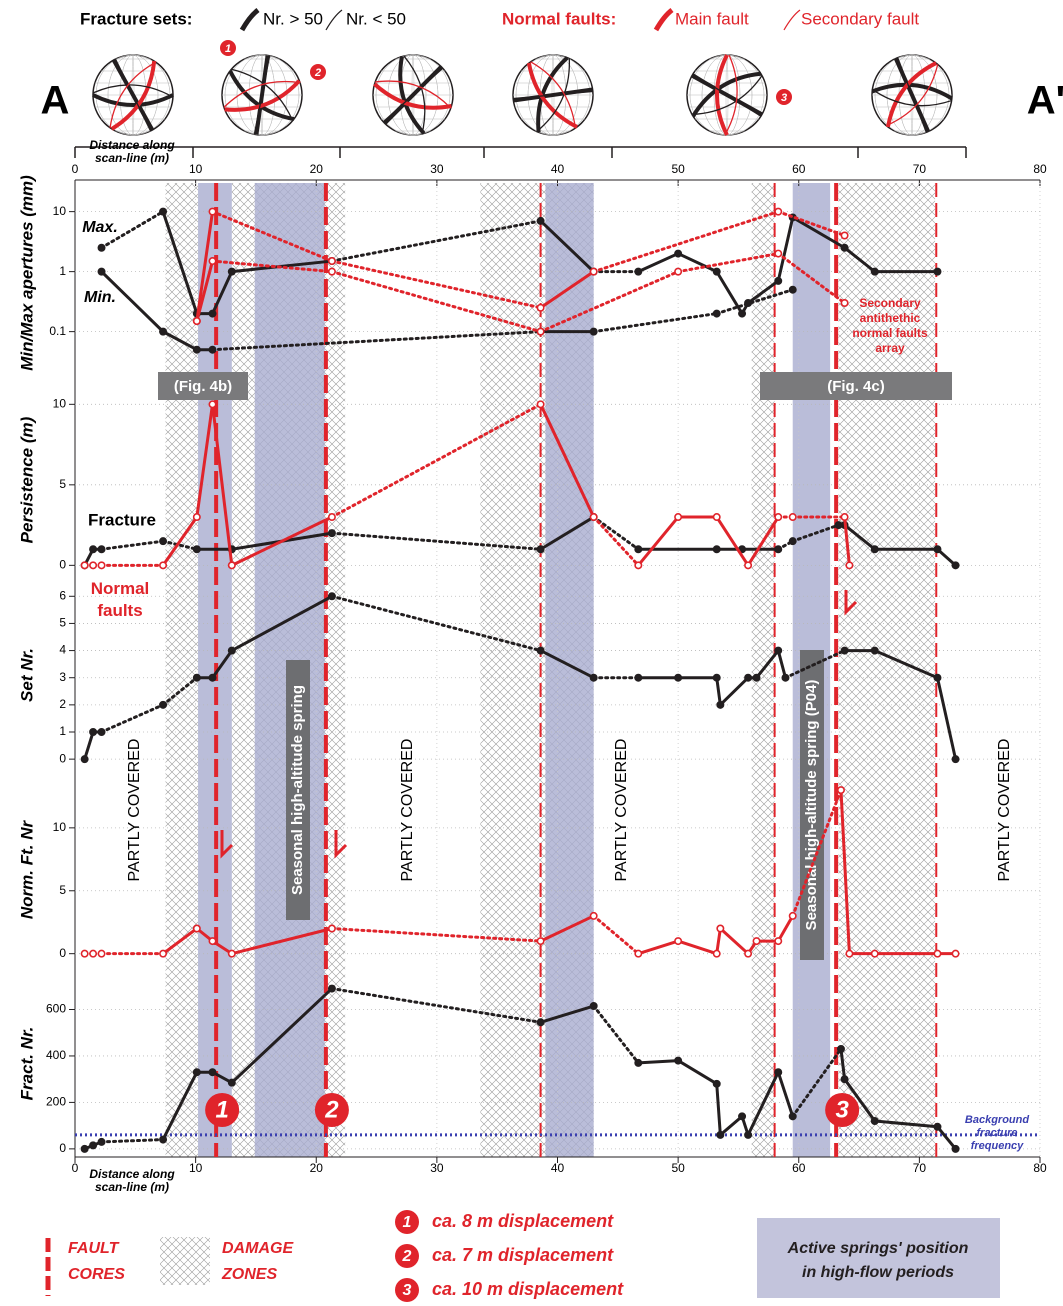 The image size is (1063, 1306). I want to click on legend-springs-box, so click(878, 1258).